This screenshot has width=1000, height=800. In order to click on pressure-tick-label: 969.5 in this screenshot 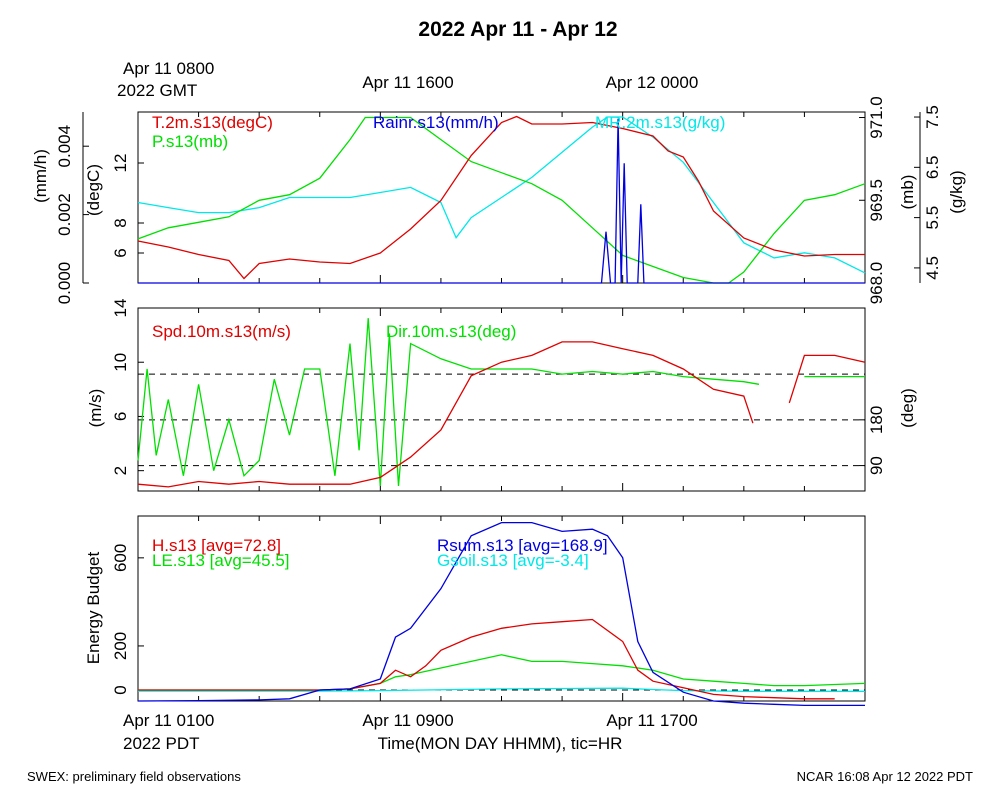, I will do `click(876, 200)`.